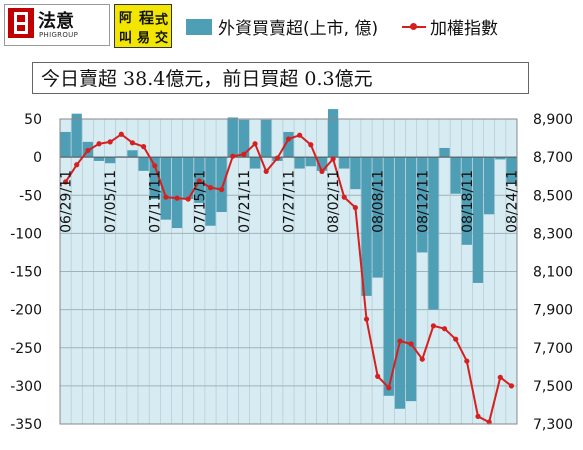 This screenshot has height=450, width=583. Describe the element at coordinates (26, 425) in the screenshot. I see `y-tick-label: -350` at that location.